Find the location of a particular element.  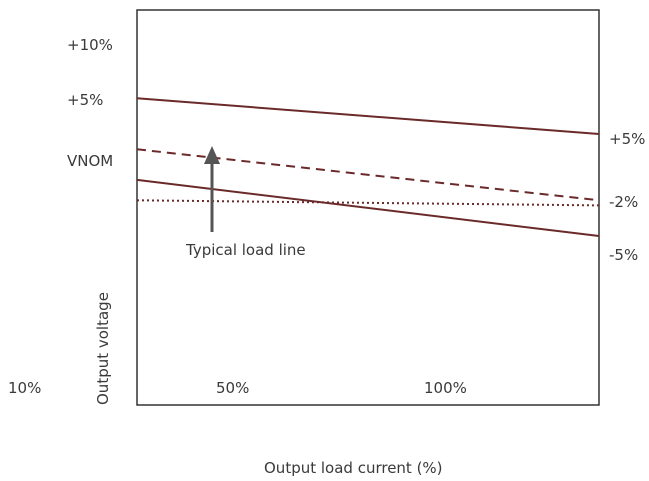

y-right-label-plus5: +5% is located at coordinates (627, 139).